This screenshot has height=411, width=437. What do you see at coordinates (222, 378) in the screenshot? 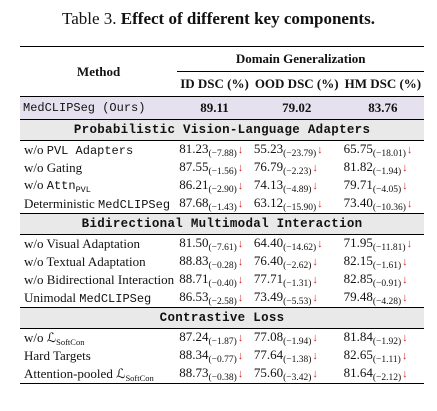
I see `metric-delta: (−0.38)` at bounding box center [222, 378].